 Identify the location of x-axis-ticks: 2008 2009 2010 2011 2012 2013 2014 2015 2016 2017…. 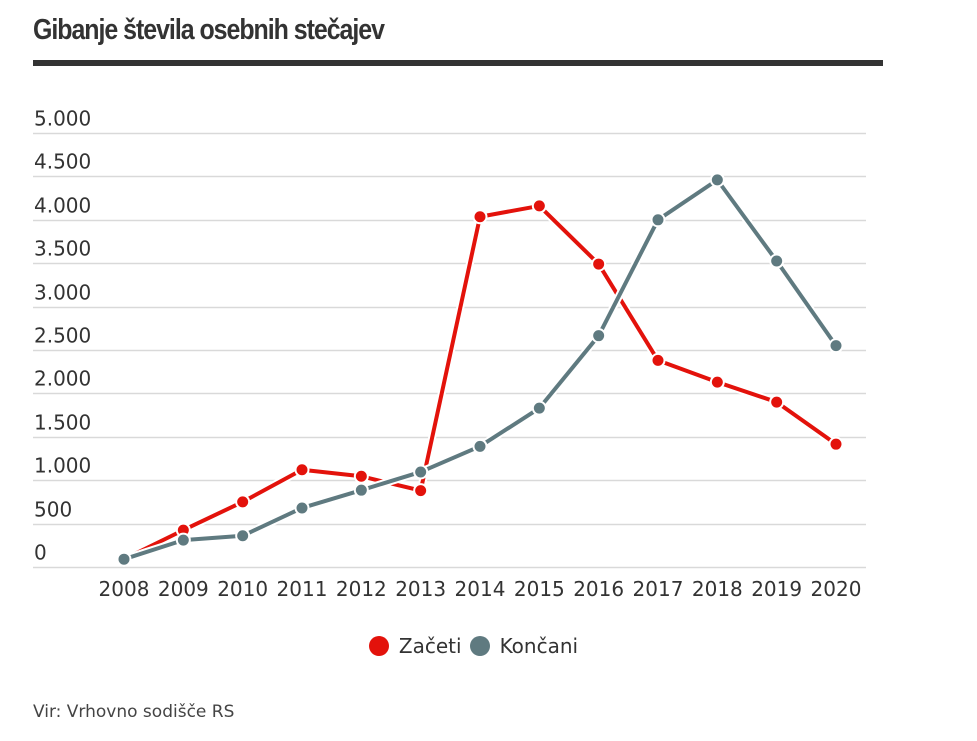
(480, 589).